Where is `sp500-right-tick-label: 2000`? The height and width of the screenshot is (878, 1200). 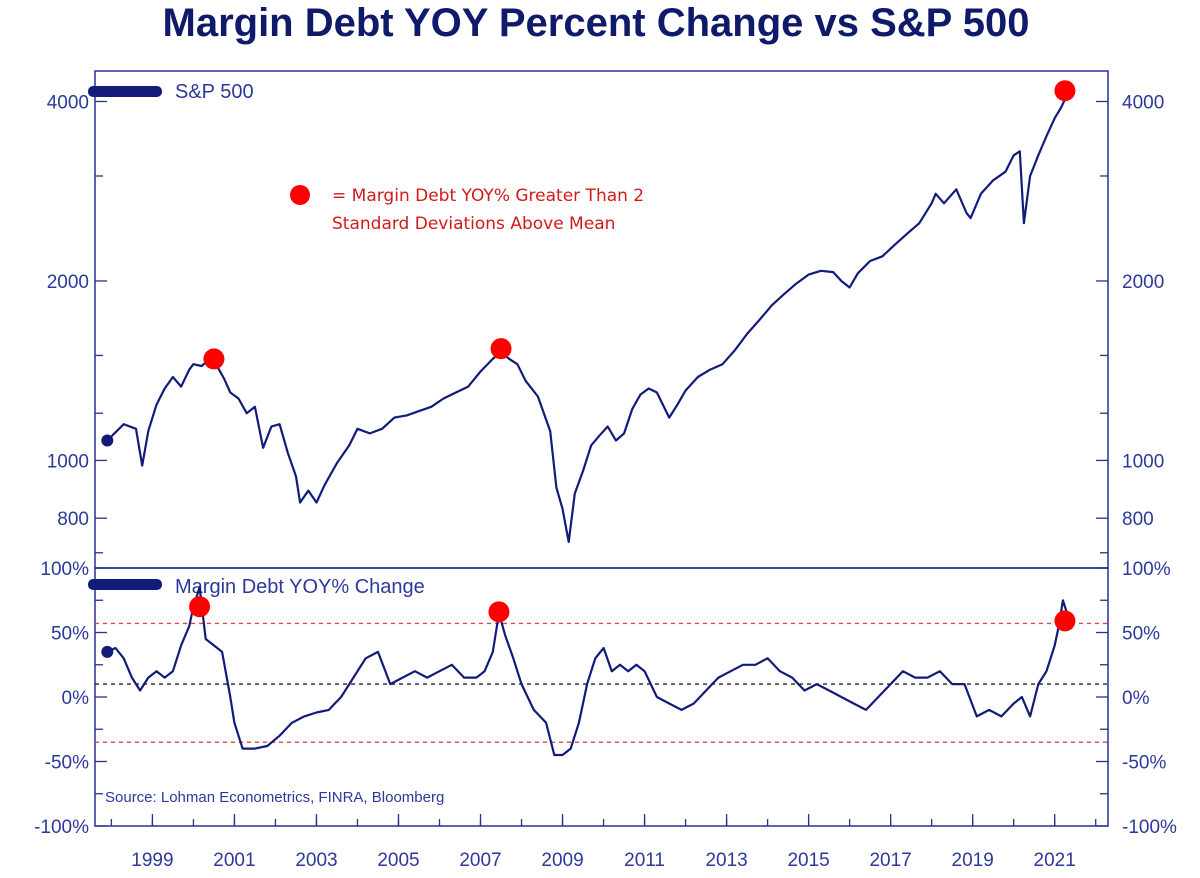 sp500-right-tick-label: 2000 is located at coordinates (1143, 282).